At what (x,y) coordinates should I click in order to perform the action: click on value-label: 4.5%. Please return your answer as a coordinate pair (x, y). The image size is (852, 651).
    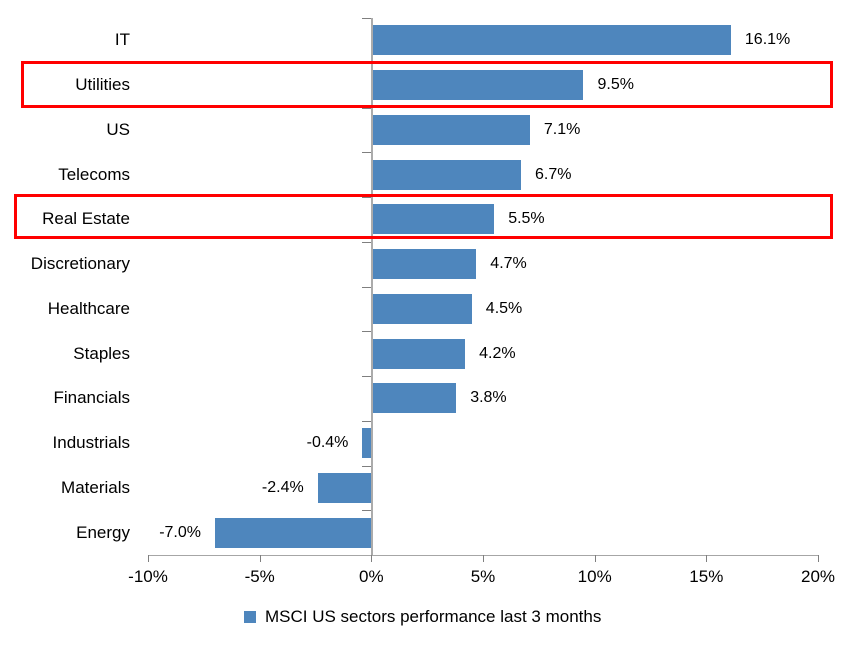
    Looking at the image, I should click on (504, 308).